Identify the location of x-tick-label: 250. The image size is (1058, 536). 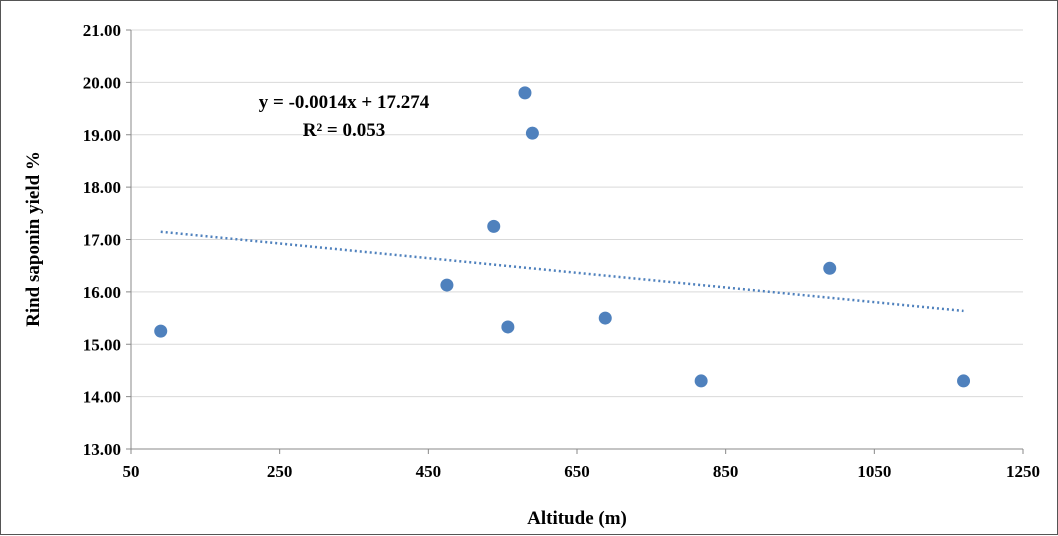
(280, 471).